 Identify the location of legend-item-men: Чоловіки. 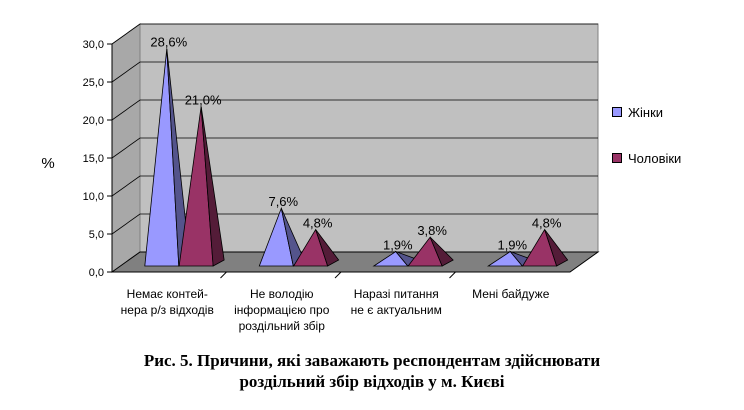
(646, 158).